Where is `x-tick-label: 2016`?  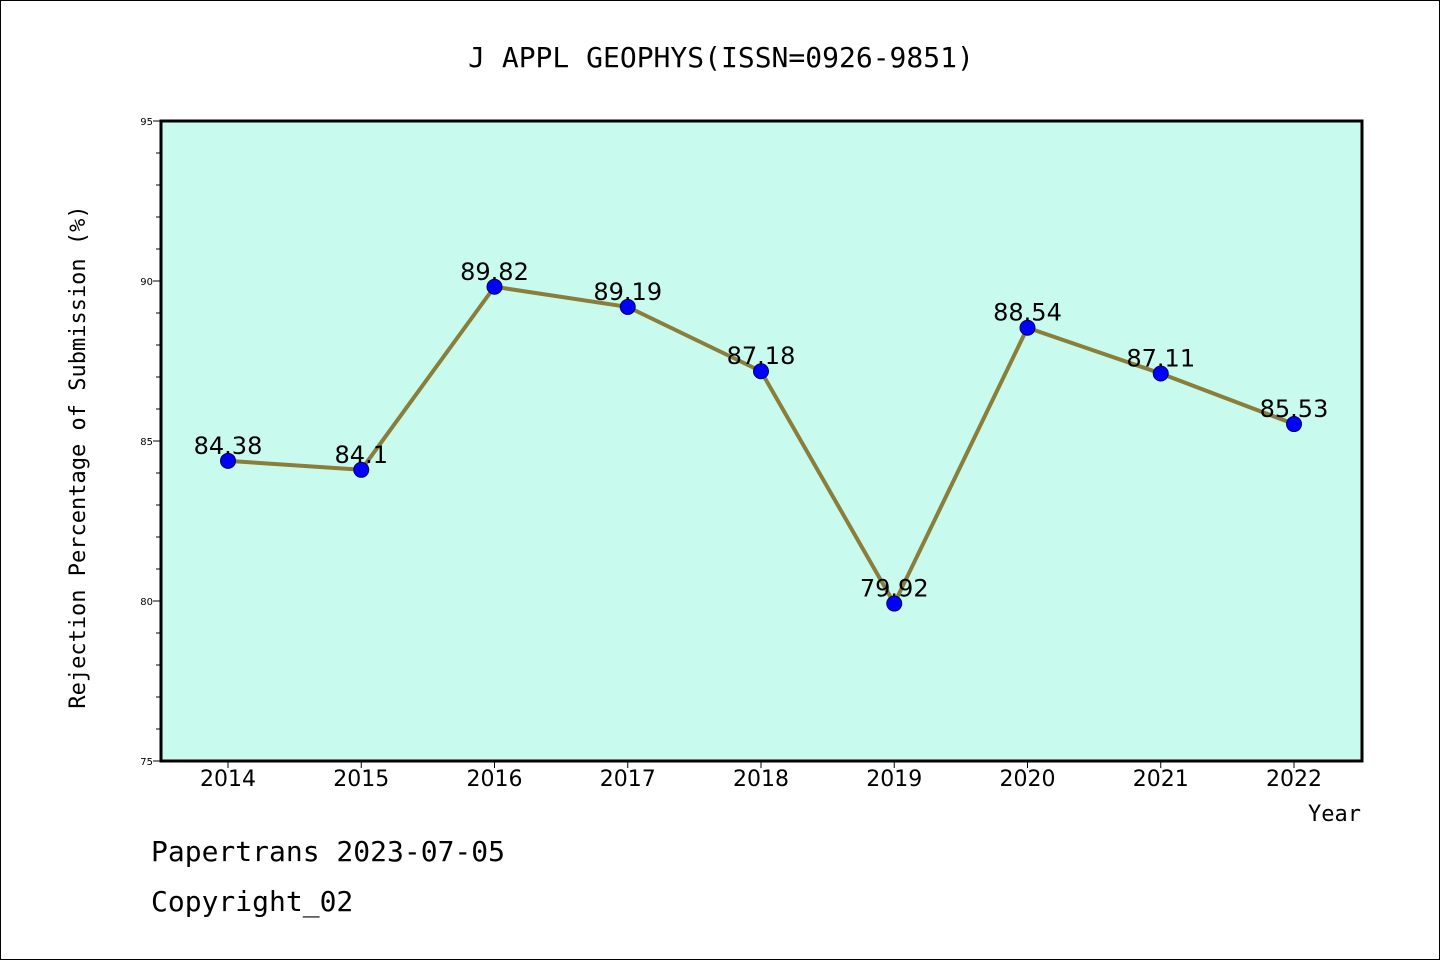 x-tick-label: 2016 is located at coordinates (495, 779).